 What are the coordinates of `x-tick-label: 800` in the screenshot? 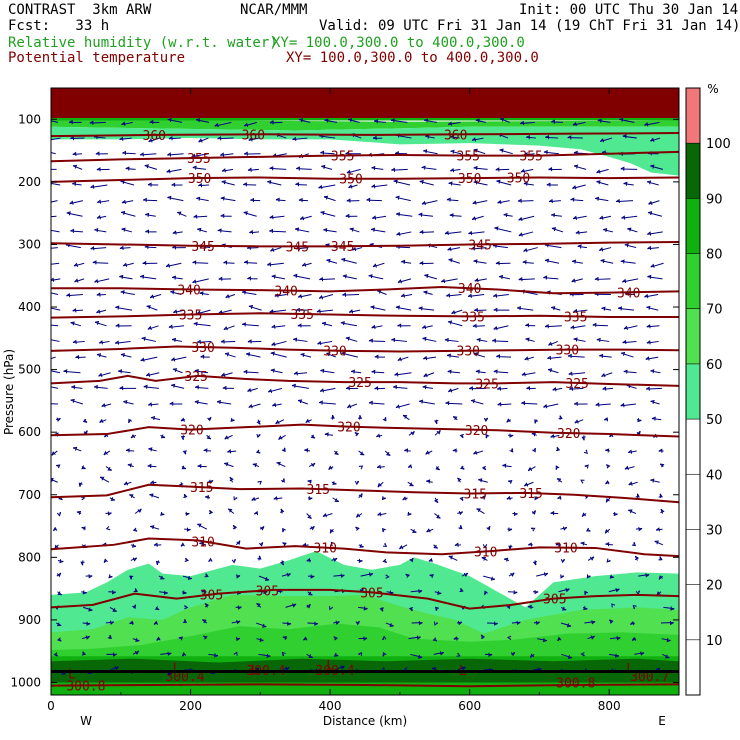 It's located at (609, 706).